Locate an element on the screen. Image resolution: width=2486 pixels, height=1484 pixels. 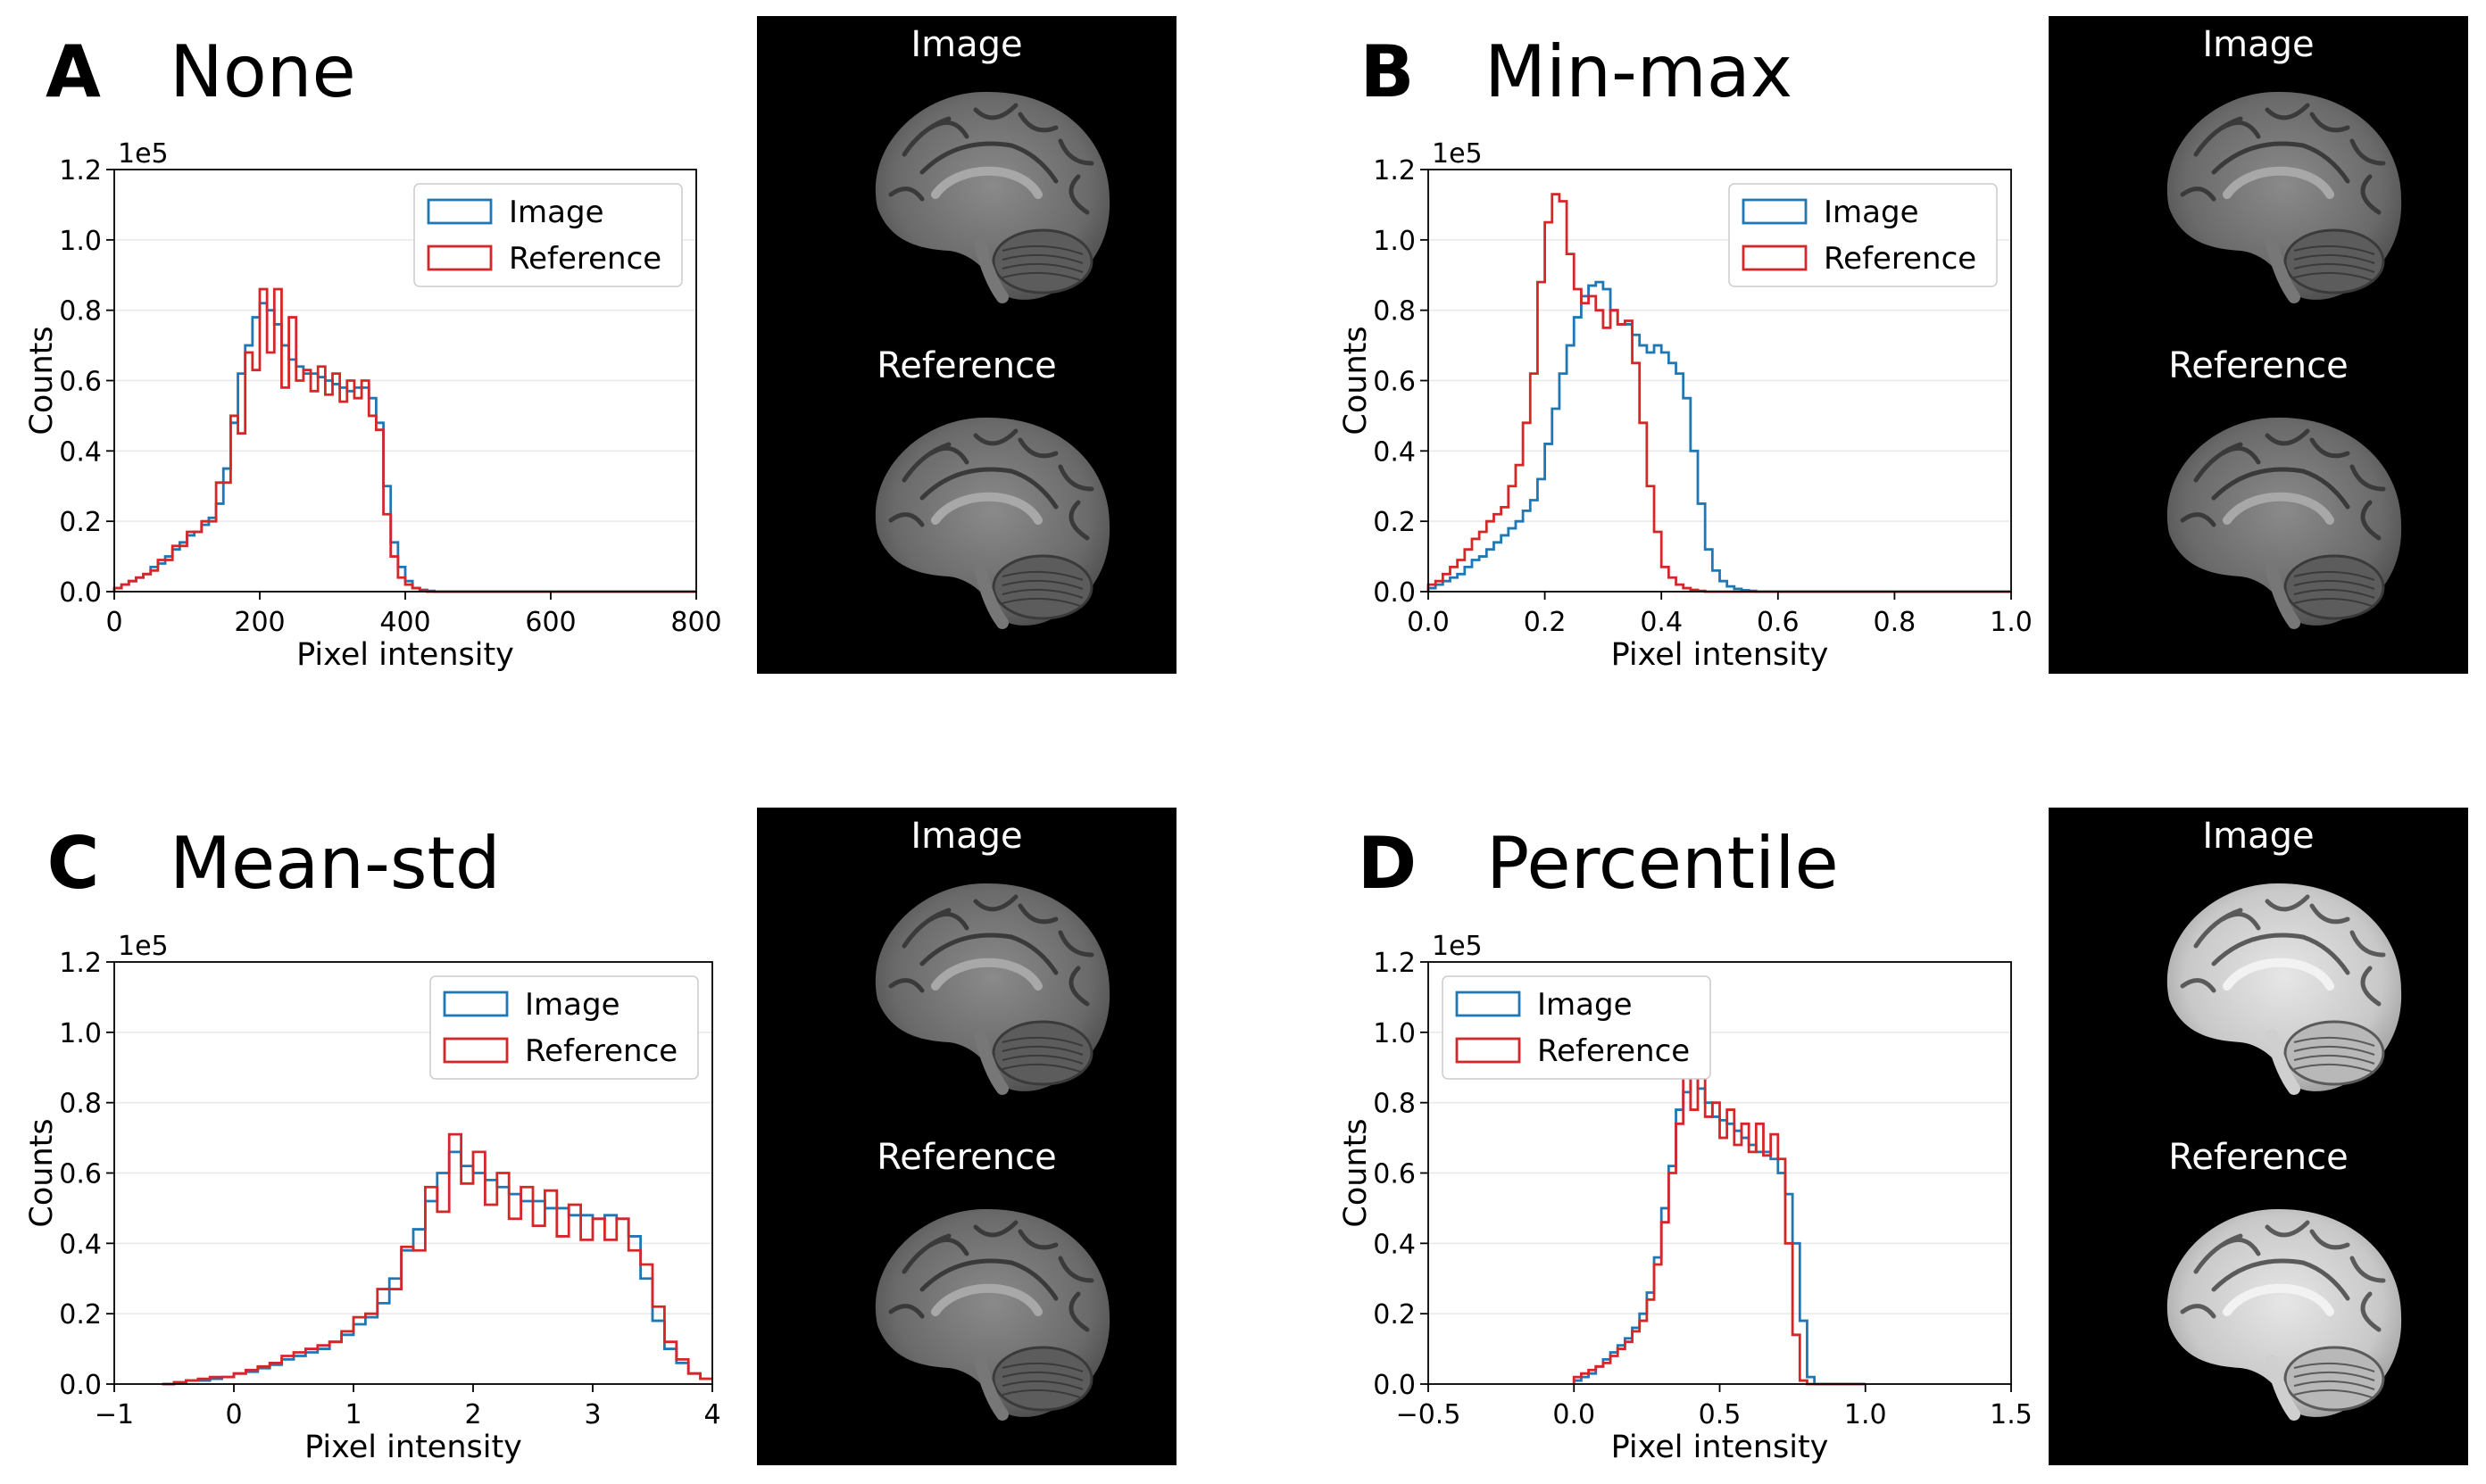
x-axis-label: Pixel intensity is located at coordinates (413, 1447).